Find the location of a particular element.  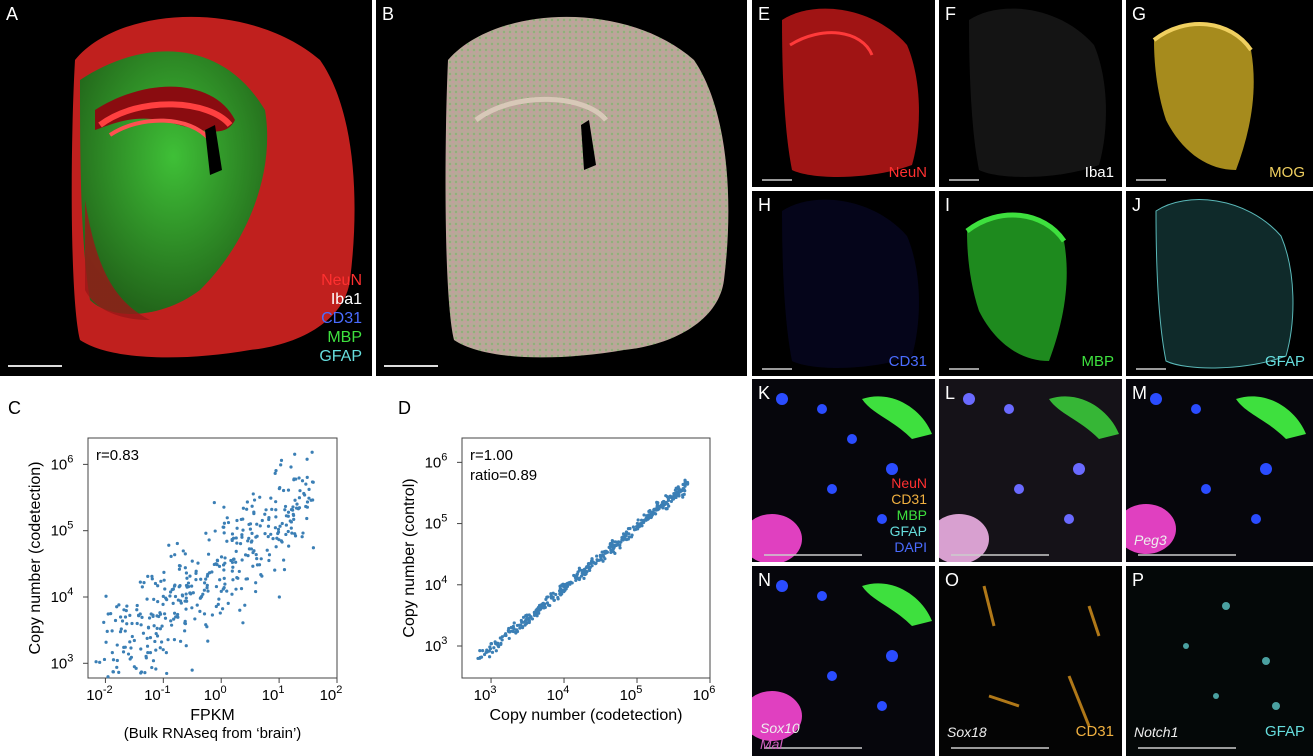

channel-label: MBP is located at coordinates (1097, 361).